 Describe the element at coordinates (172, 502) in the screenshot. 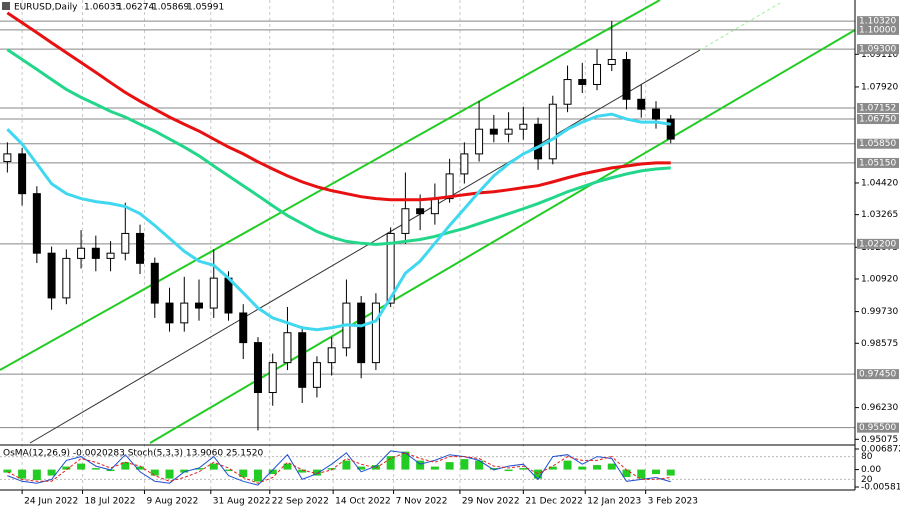

I see `x-tick-label: 9 Aug 2022` at that location.